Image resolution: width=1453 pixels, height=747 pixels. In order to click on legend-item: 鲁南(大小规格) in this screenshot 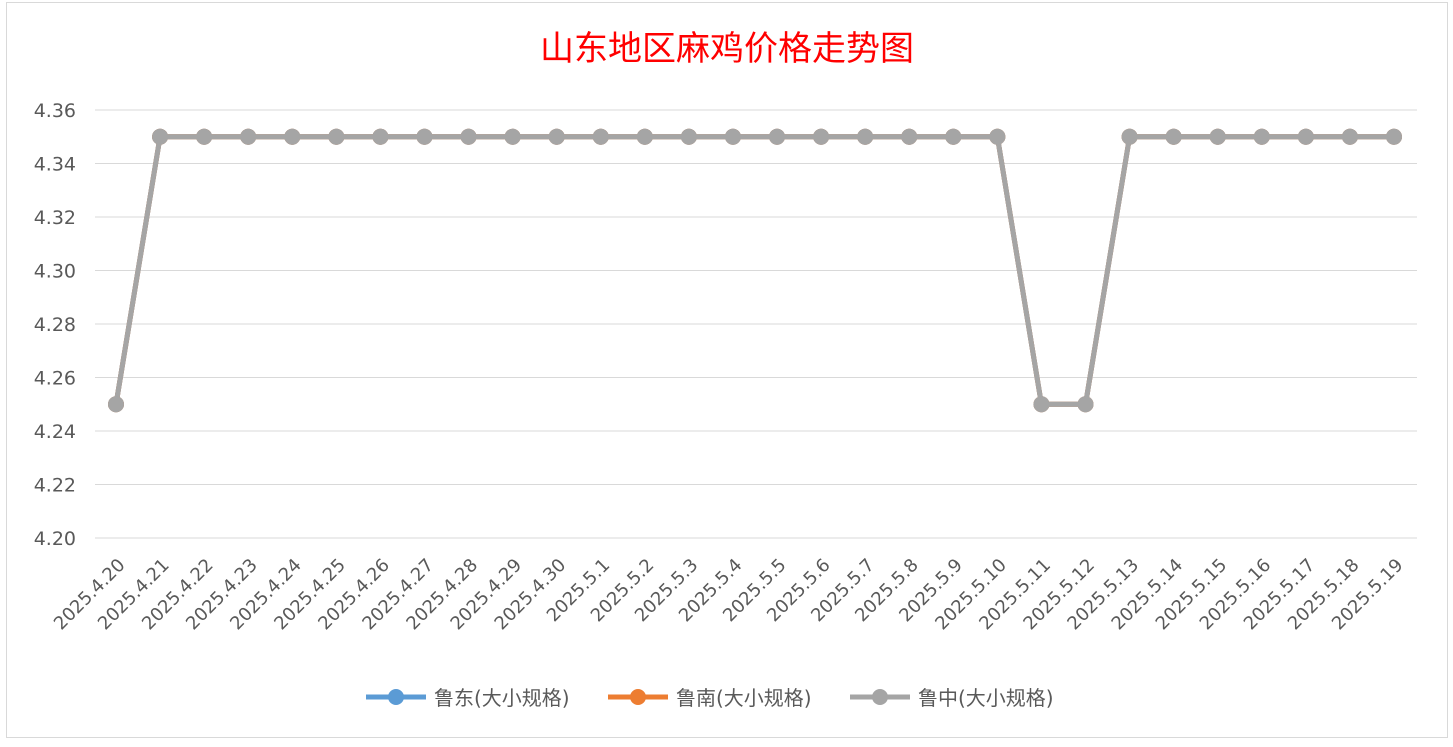, I will do `click(710, 698)`.